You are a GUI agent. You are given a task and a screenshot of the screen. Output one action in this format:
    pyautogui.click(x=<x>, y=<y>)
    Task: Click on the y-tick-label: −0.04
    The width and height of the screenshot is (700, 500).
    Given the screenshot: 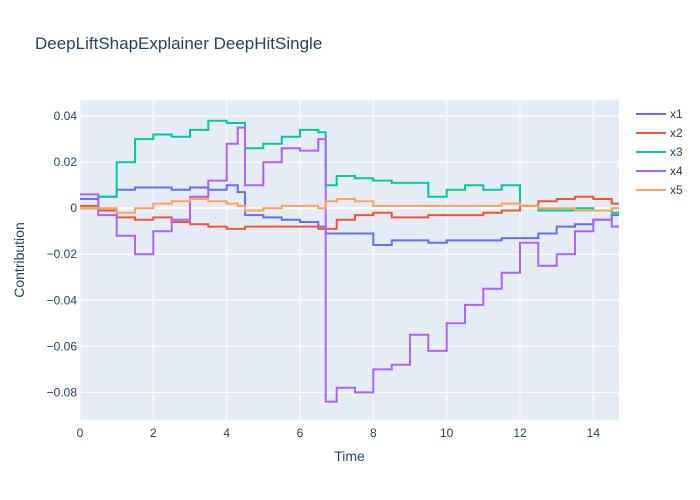 What is the action you would take?
    pyautogui.click(x=62, y=300)
    